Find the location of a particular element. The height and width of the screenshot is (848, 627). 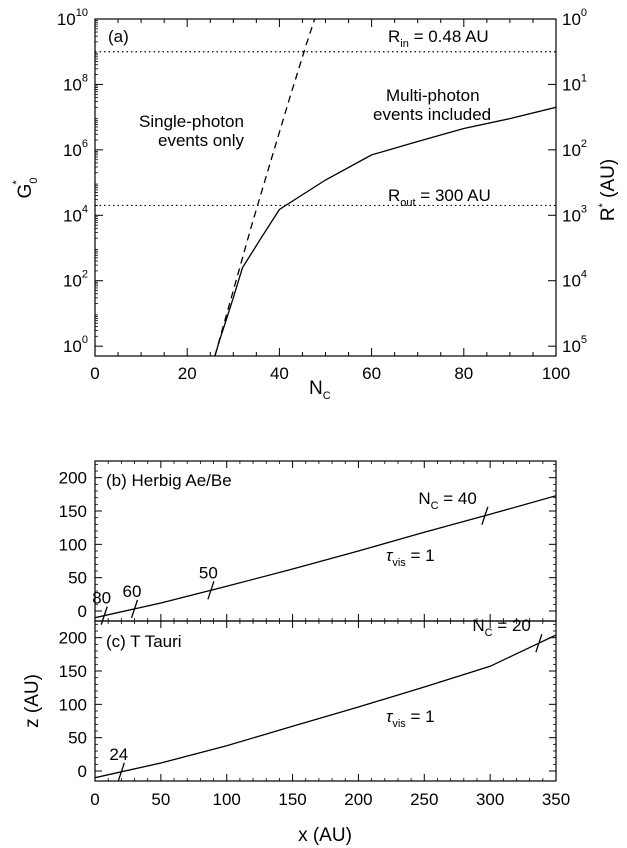

y2-tick-label: 105 is located at coordinates (574, 345).